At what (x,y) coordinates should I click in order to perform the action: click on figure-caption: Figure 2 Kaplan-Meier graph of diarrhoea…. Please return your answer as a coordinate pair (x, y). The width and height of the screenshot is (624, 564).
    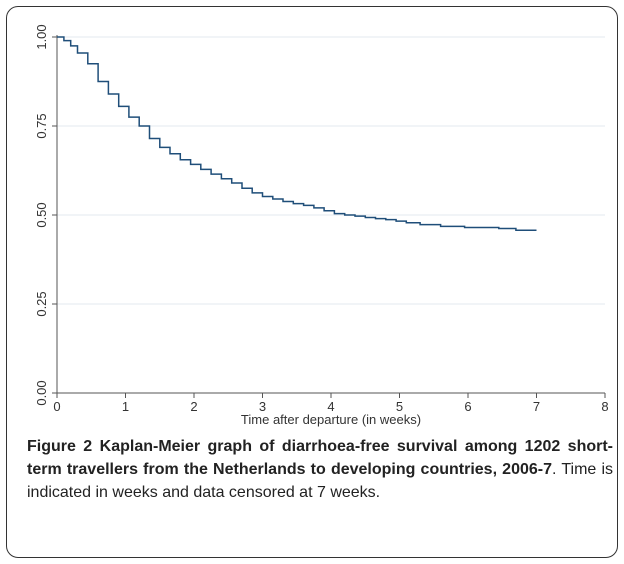
    Looking at the image, I should click on (320, 469).